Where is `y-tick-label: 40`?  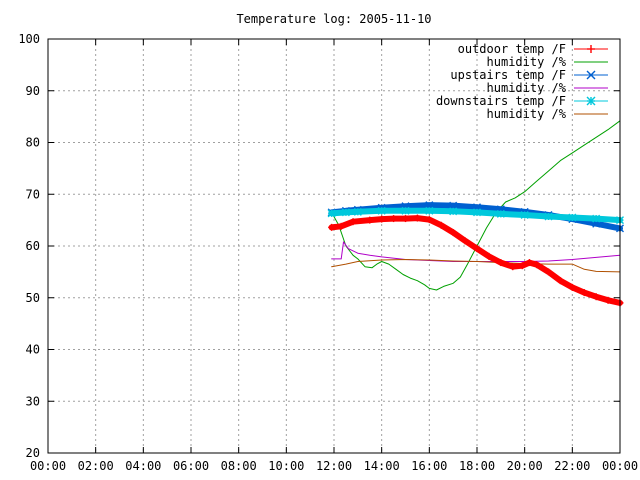 y-tick-label: 40 is located at coordinates (33, 350).